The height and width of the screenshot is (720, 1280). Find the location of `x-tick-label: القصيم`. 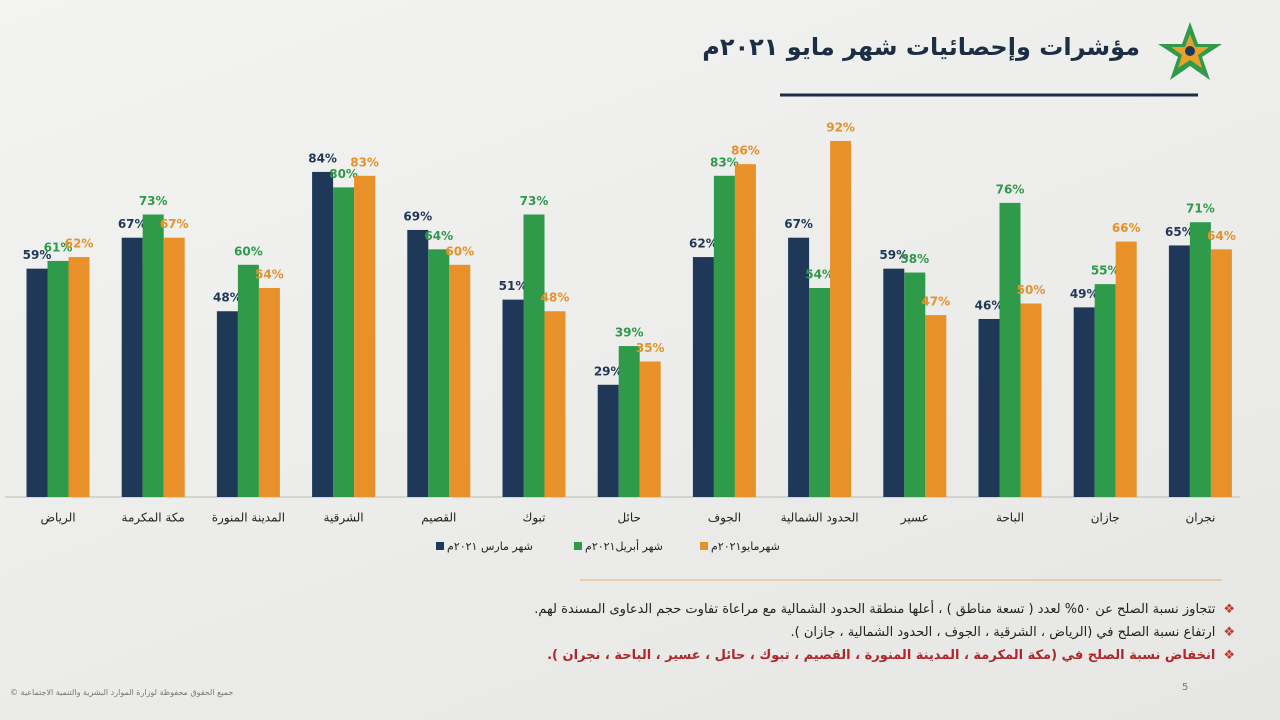

x-tick-label: القصيم is located at coordinates (438, 518).